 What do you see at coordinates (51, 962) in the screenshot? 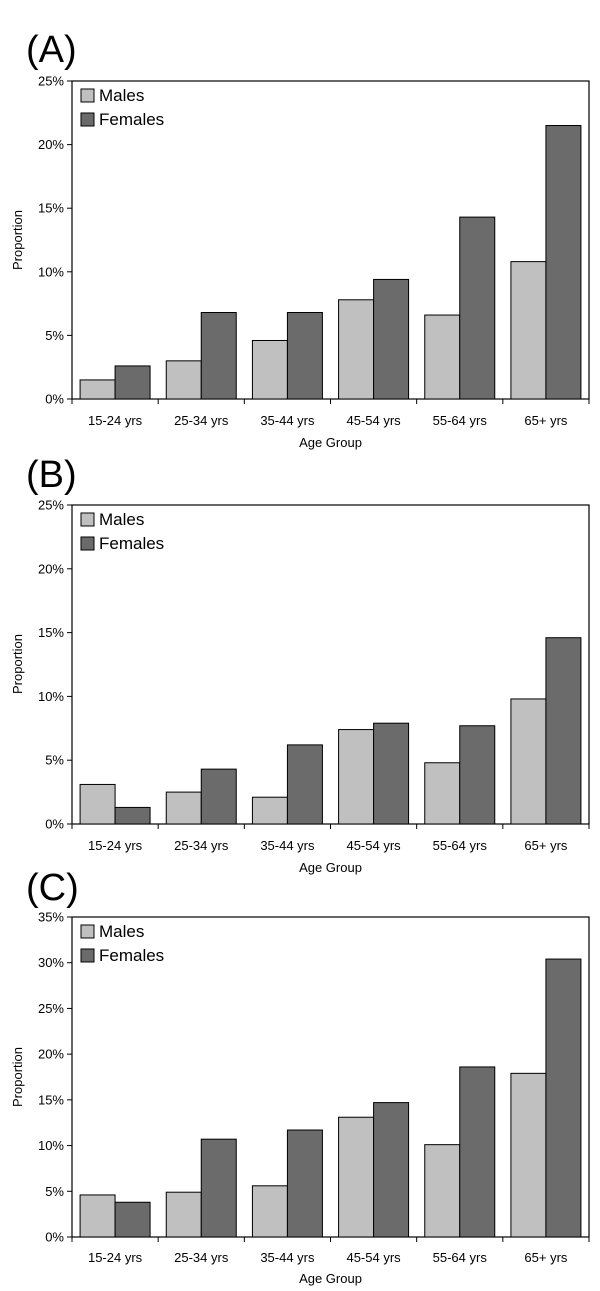
I see `y-tick-label: 30%` at bounding box center [51, 962].